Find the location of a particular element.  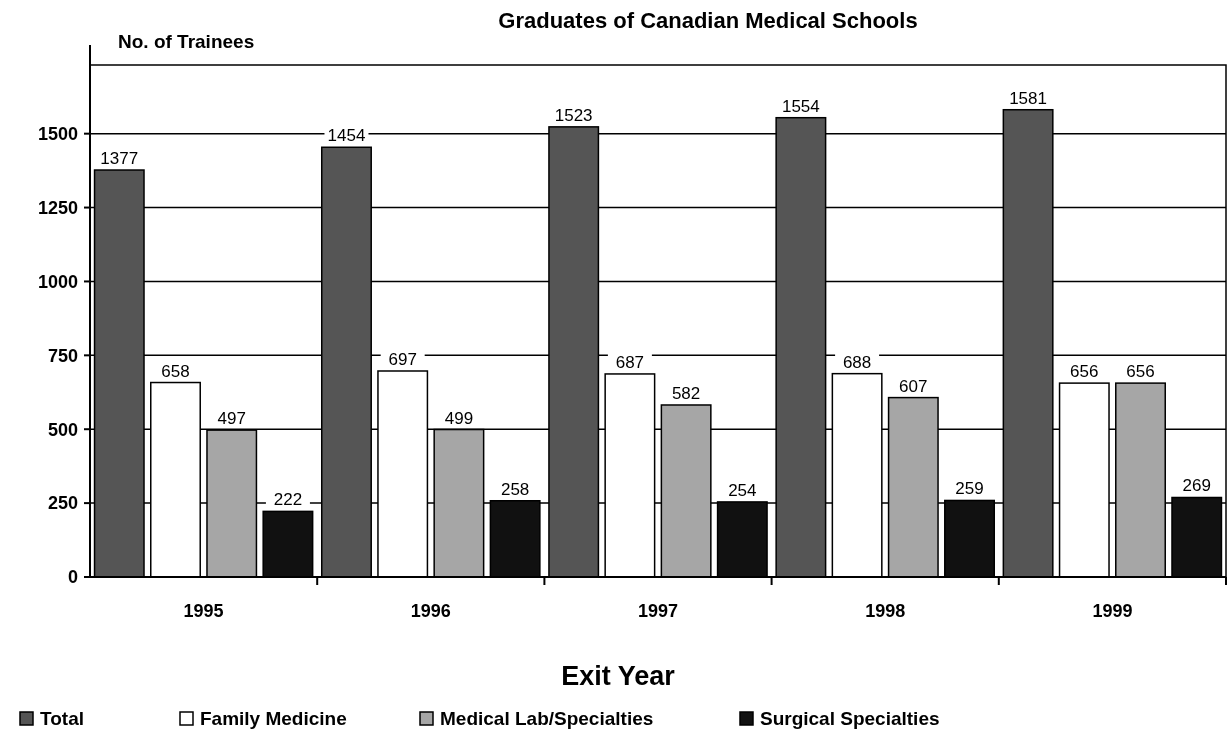

x-tick-label: 1996 is located at coordinates (430, 611).